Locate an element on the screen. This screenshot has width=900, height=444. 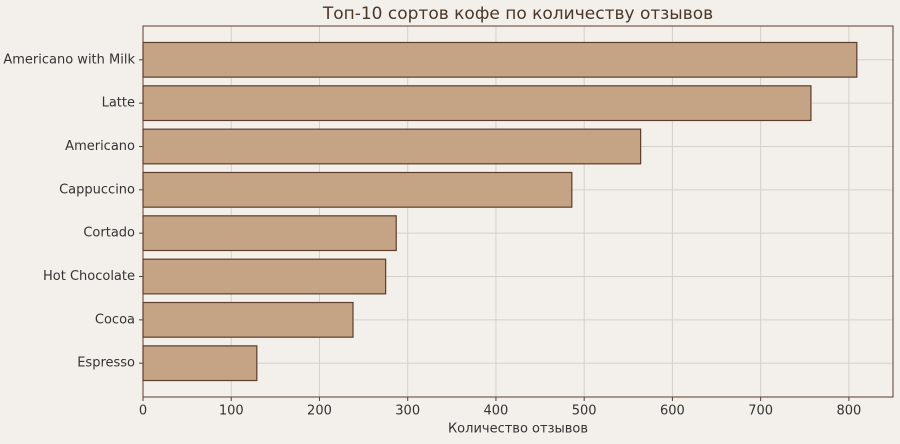
y-tick-label: Espresso is located at coordinates (106, 363).